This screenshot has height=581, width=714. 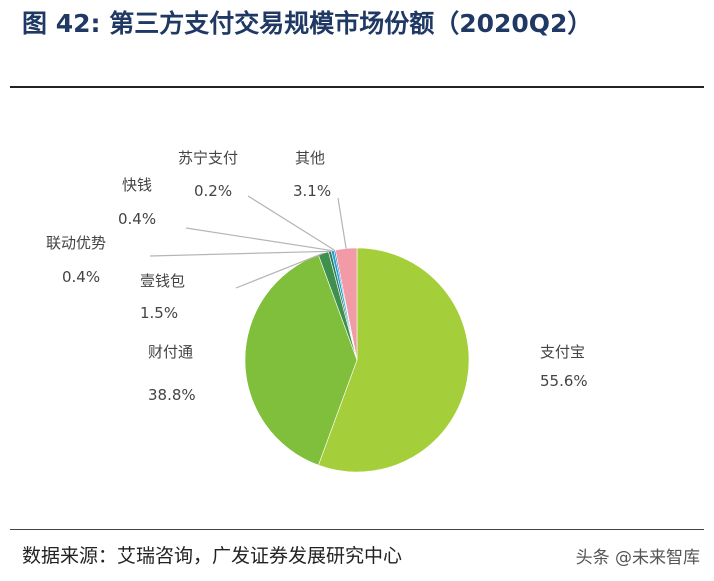 I want to click on pie-slices, so click(x=357, y=360).